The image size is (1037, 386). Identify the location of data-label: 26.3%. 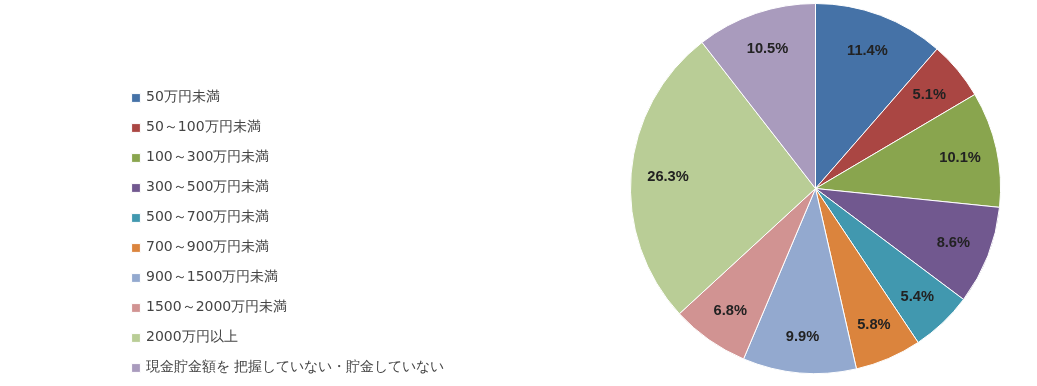
(668, 176).